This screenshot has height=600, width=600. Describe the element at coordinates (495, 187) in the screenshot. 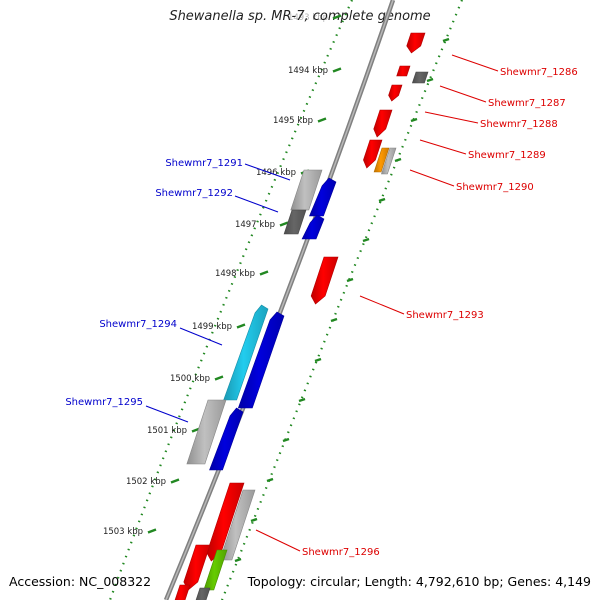

I see `gene-label: Shewmr7_1290` at that location.